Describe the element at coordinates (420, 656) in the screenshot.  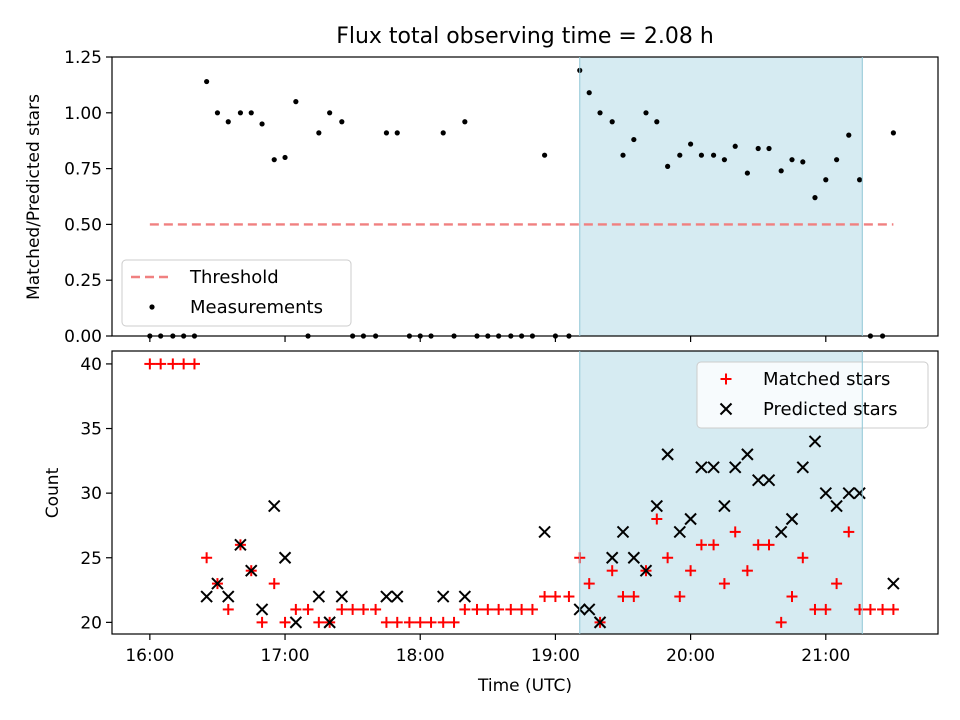
I see `x-tick-label: 18:00` at that location.